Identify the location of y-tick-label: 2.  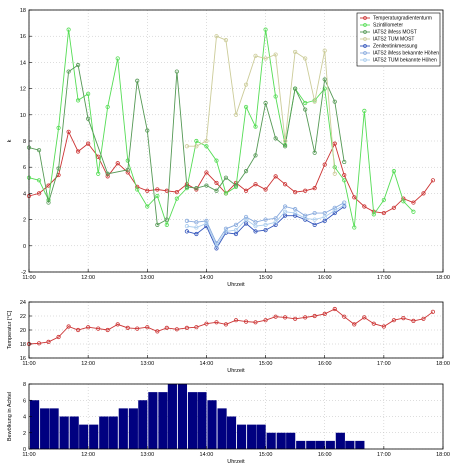
(24, 434).